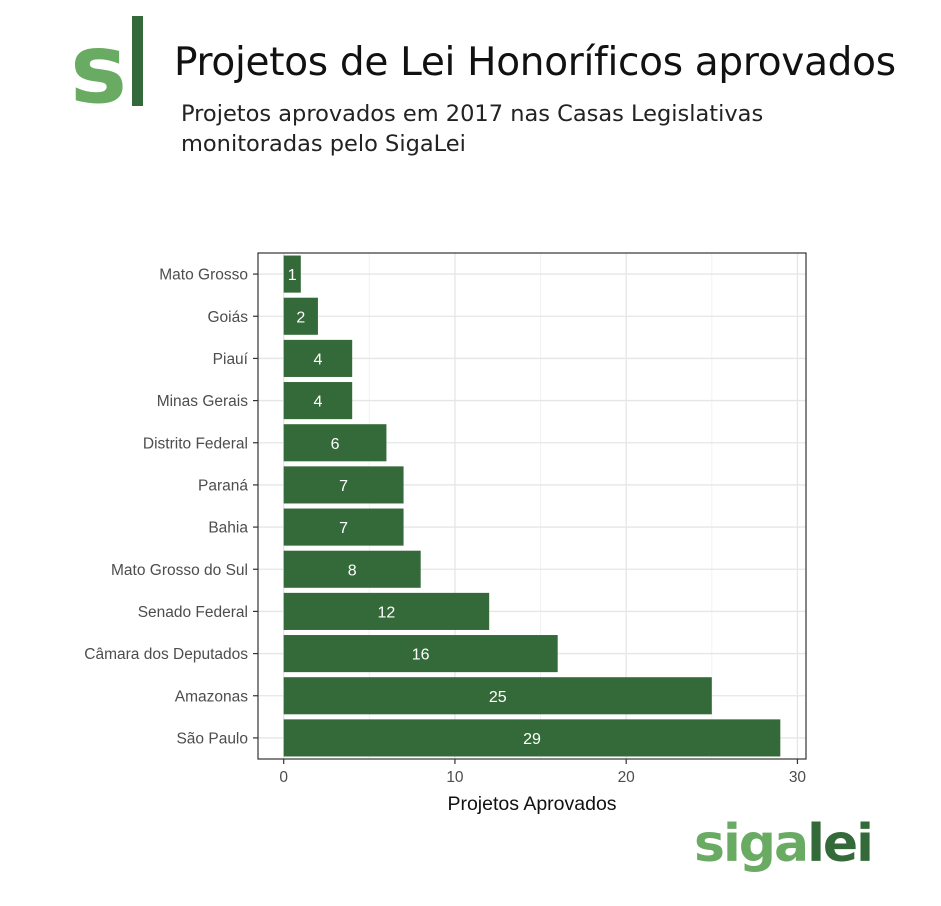 This screenshot has width=941, height=906. I want to click on bar-value-label: 6, so click(335, 444).